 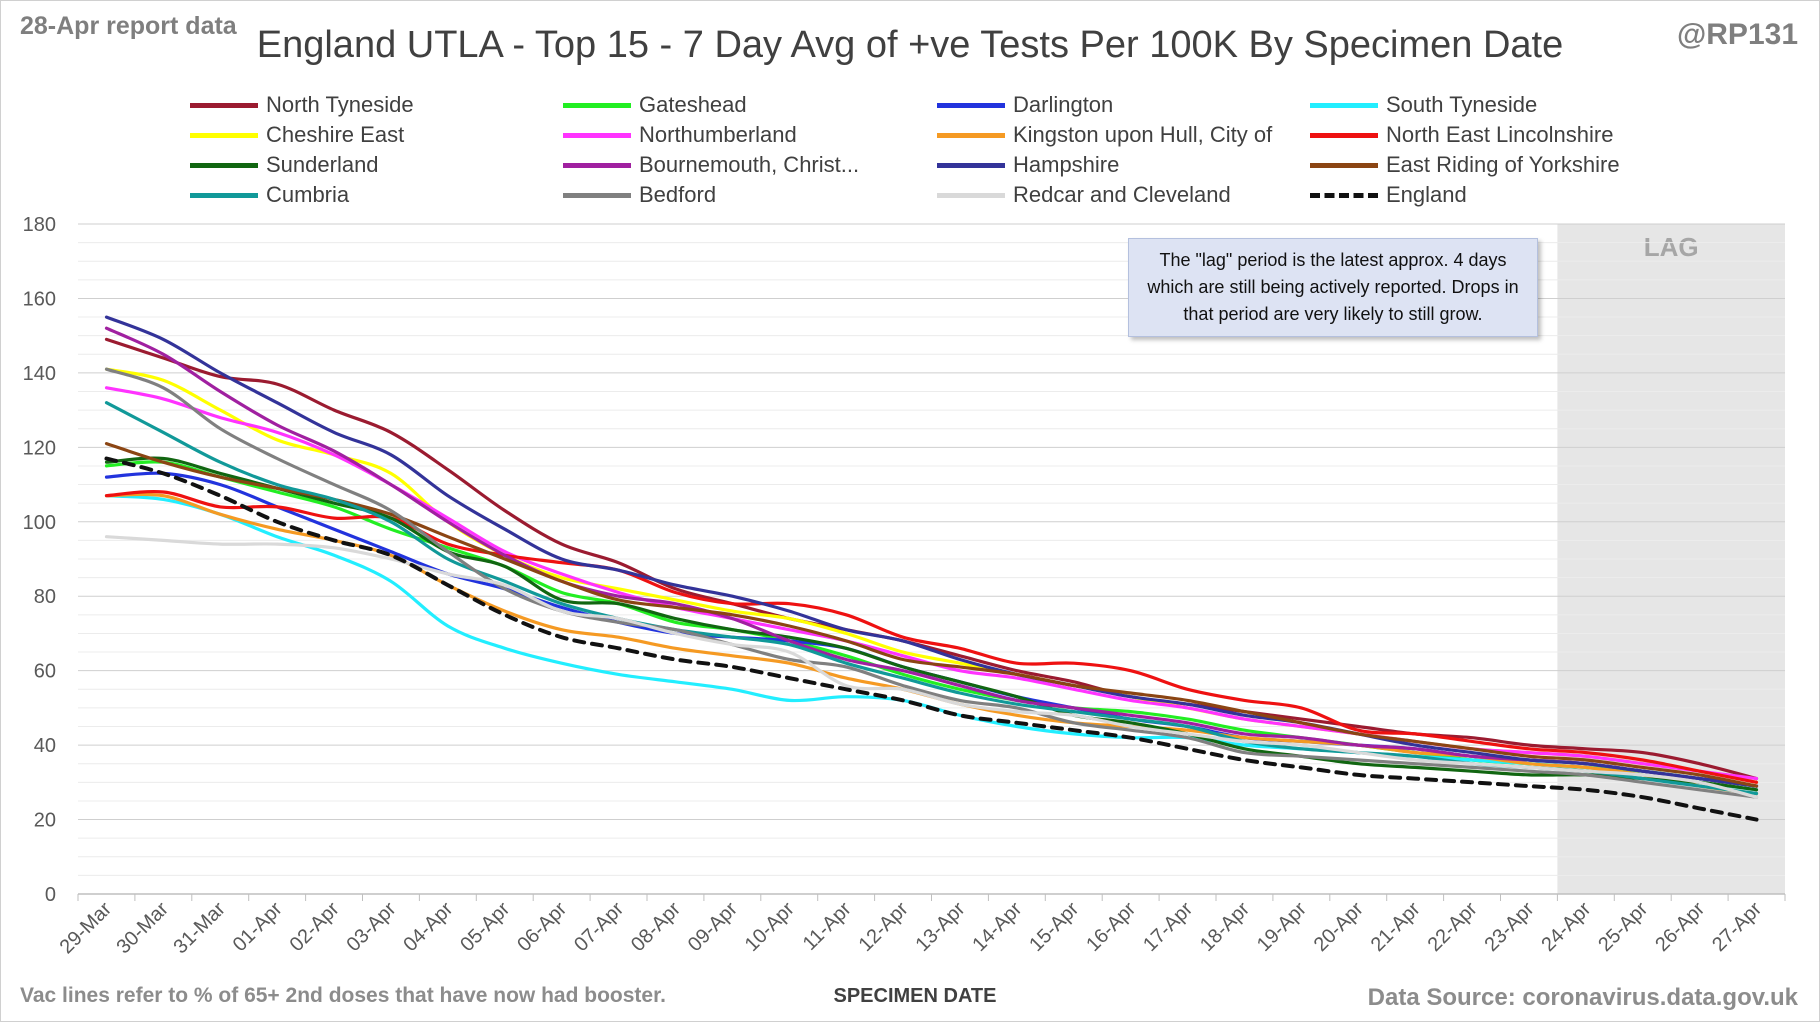 I want to click on y-tick-label: 80, so click(x=45, y=597).